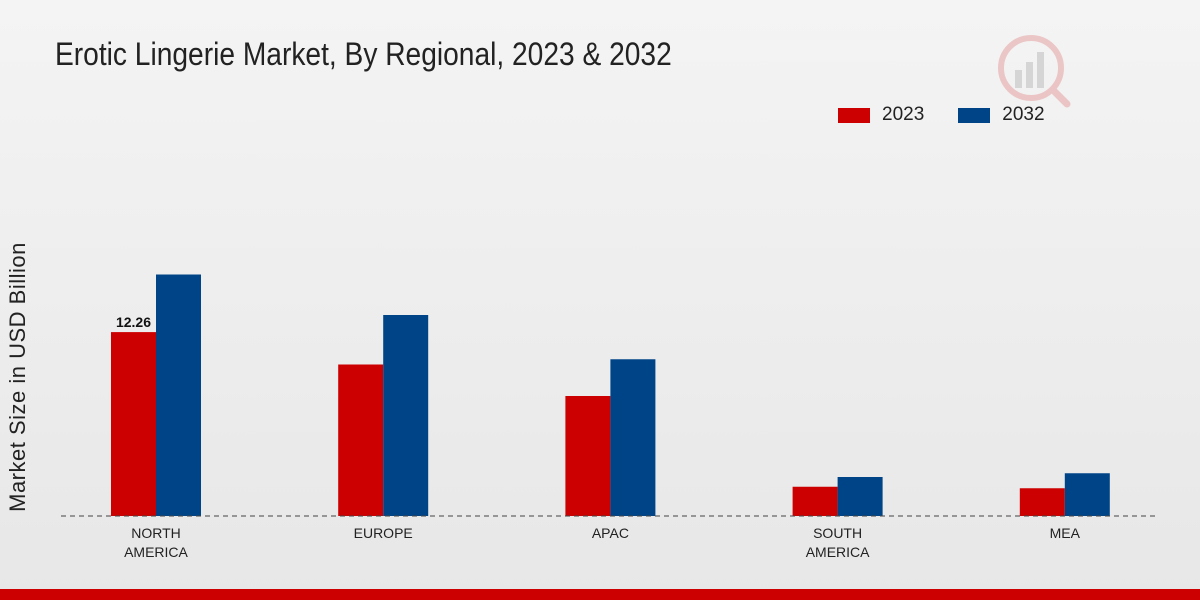  Describe the element at coordinates (974, 115) in the screenshot. I see `legend-swatch-2032` at that location.